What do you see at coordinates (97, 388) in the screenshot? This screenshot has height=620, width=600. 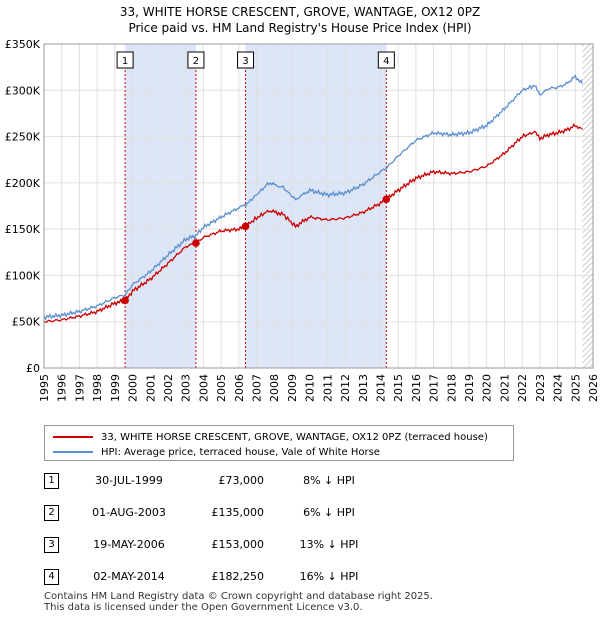 I see `x-tick-label: 1998` at bounding box center [97, 388].